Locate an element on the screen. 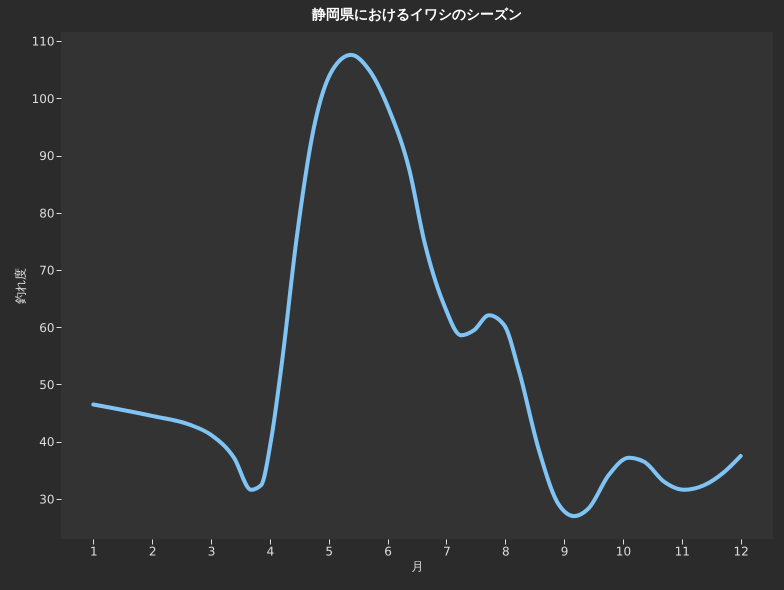  y-tick-label: 30 is located at coordinates (46, 499).